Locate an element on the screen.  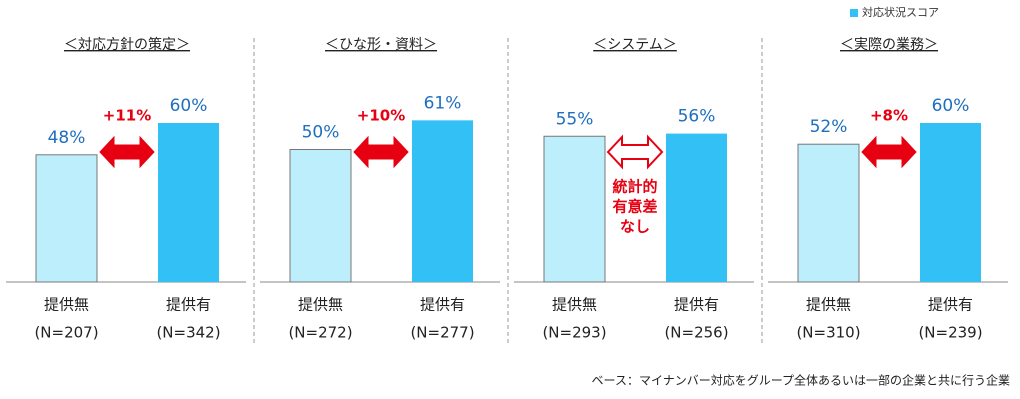
legend: 対応状況スコア is located at coordinates (894, 12).